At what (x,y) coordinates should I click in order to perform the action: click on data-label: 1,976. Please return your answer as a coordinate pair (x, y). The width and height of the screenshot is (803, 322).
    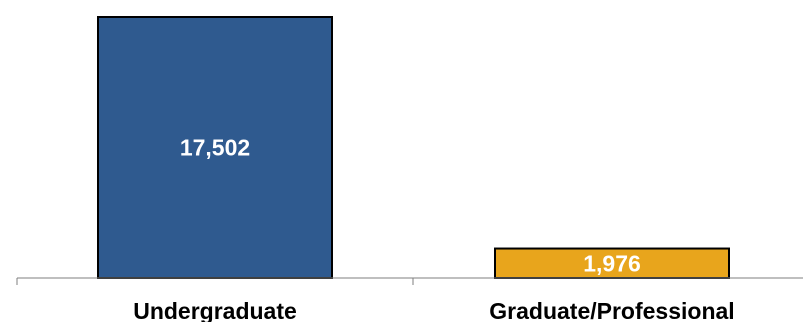
    Looking at the image, I should click on (612, 263).